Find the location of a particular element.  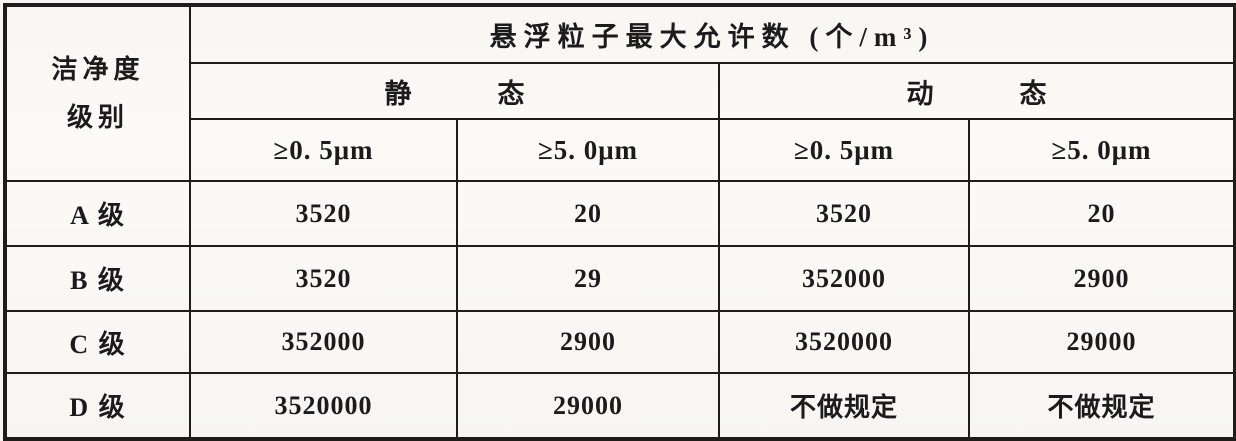

condition-static-char2: 态 is located at coordinates (511, 93).